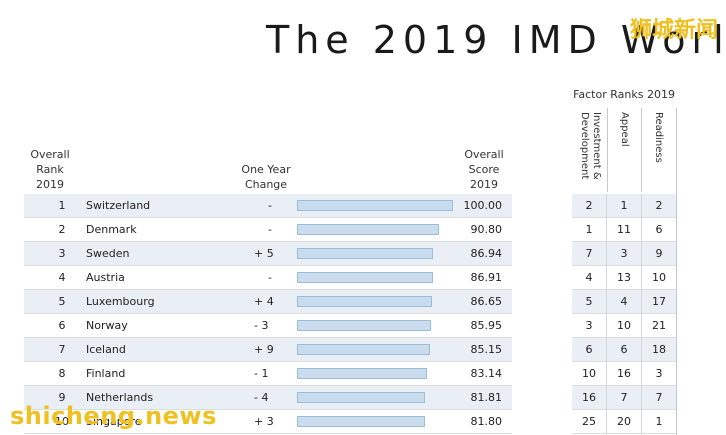 This screenshot has height=435, width=726. I want to click on factor-ranks-title: Factor Ranks 2019, so click(624, 94).